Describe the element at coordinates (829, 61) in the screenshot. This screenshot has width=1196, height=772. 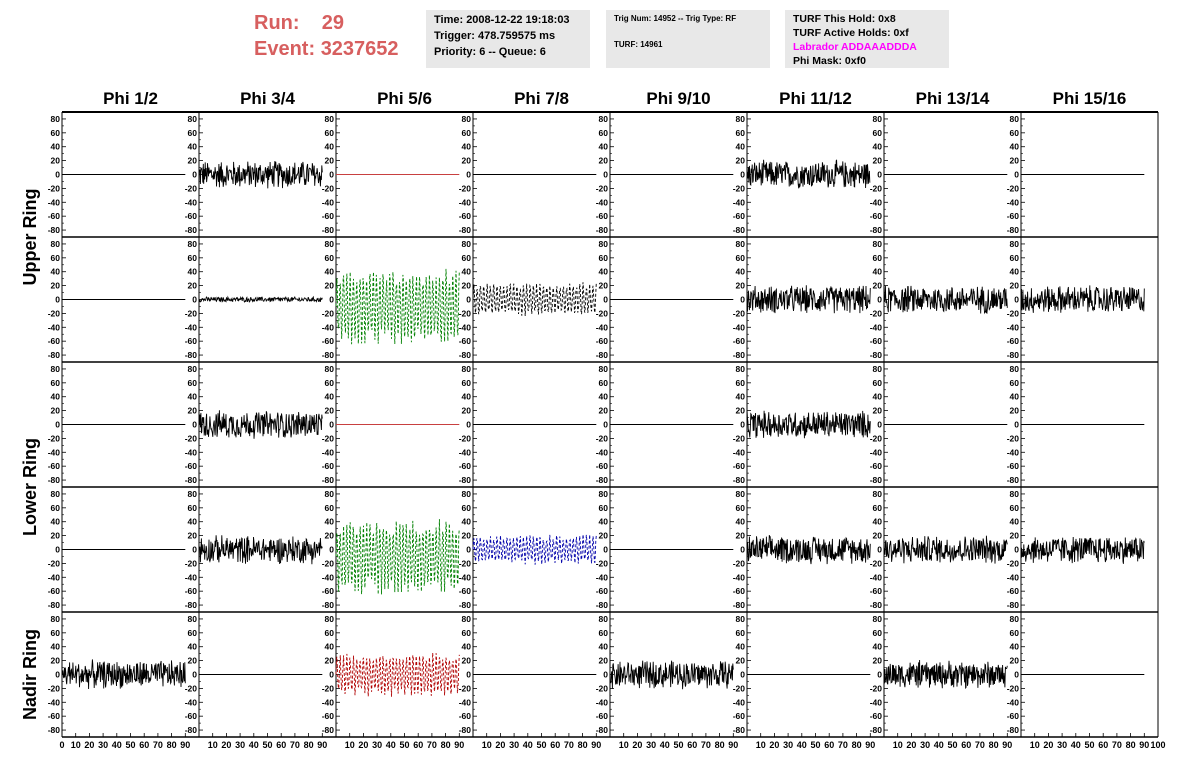
I see `phi-mask-text: Phi Mask: 0xf0` at that location.